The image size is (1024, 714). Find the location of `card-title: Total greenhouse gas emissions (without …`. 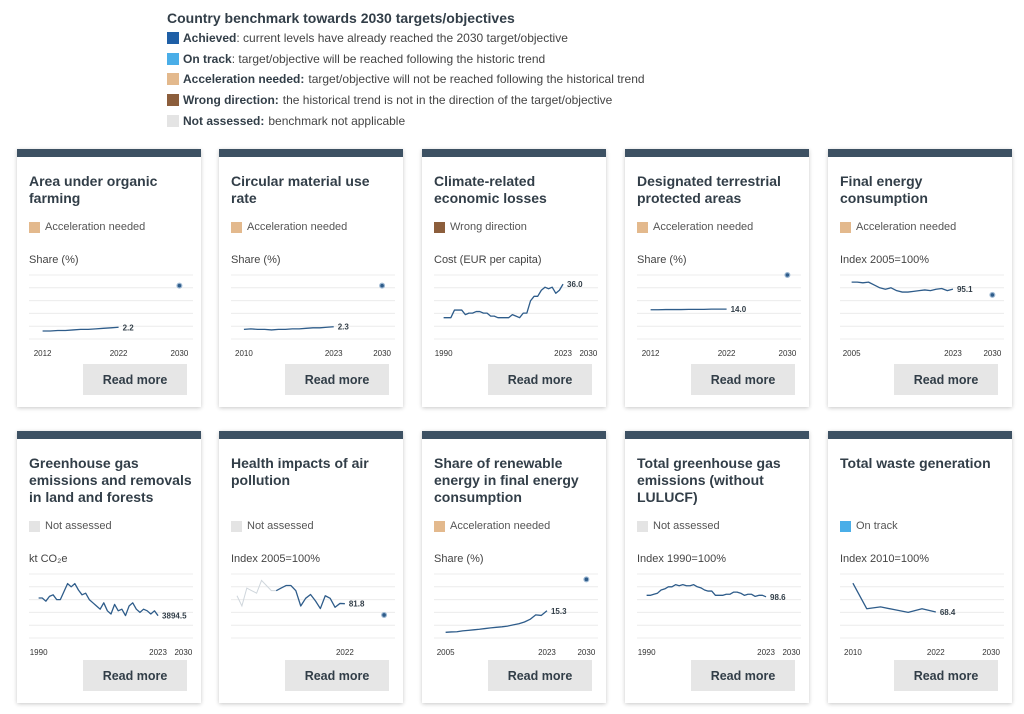

card-title: Total greenhouse gas emissions (without … is located at coordinates (709, 480).